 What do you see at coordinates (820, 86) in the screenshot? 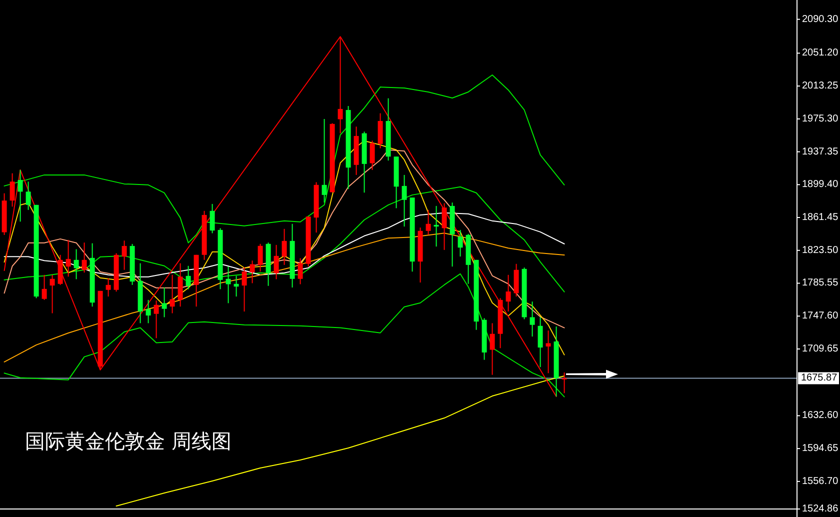
I see `y-tick-label: 2013.25` at bounding box center [820, 86].